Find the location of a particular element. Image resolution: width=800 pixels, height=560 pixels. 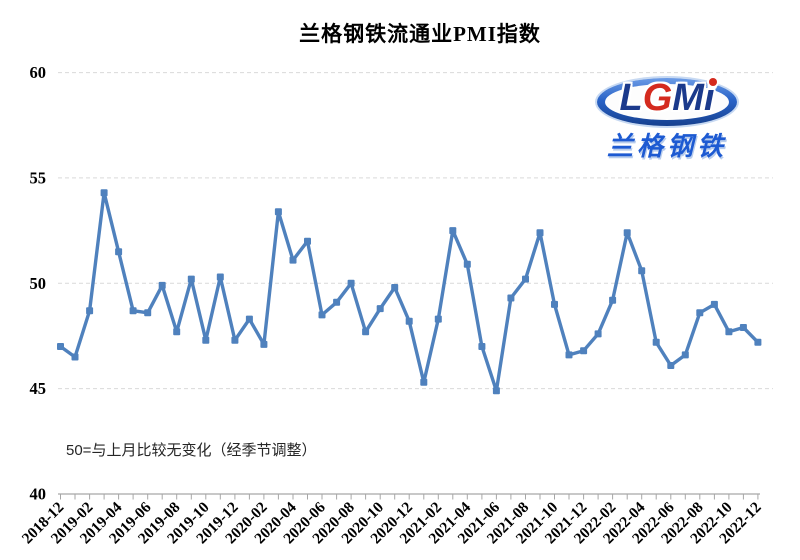

svg-text: 50 is located at coordinates (38, 283).